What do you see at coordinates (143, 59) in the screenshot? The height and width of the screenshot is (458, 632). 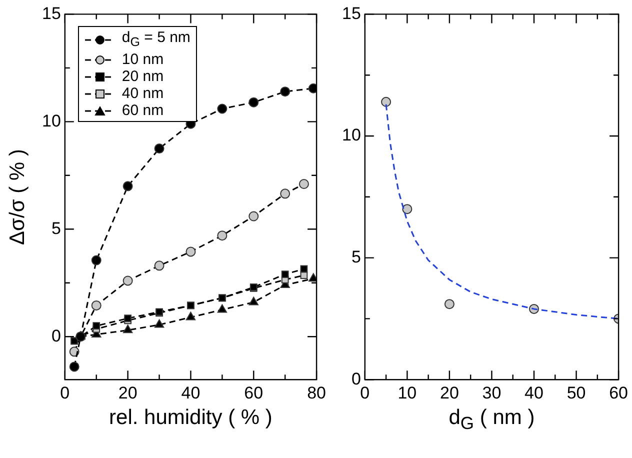 I see `legend-label: 10 nm` at bounding box center [143, 59].